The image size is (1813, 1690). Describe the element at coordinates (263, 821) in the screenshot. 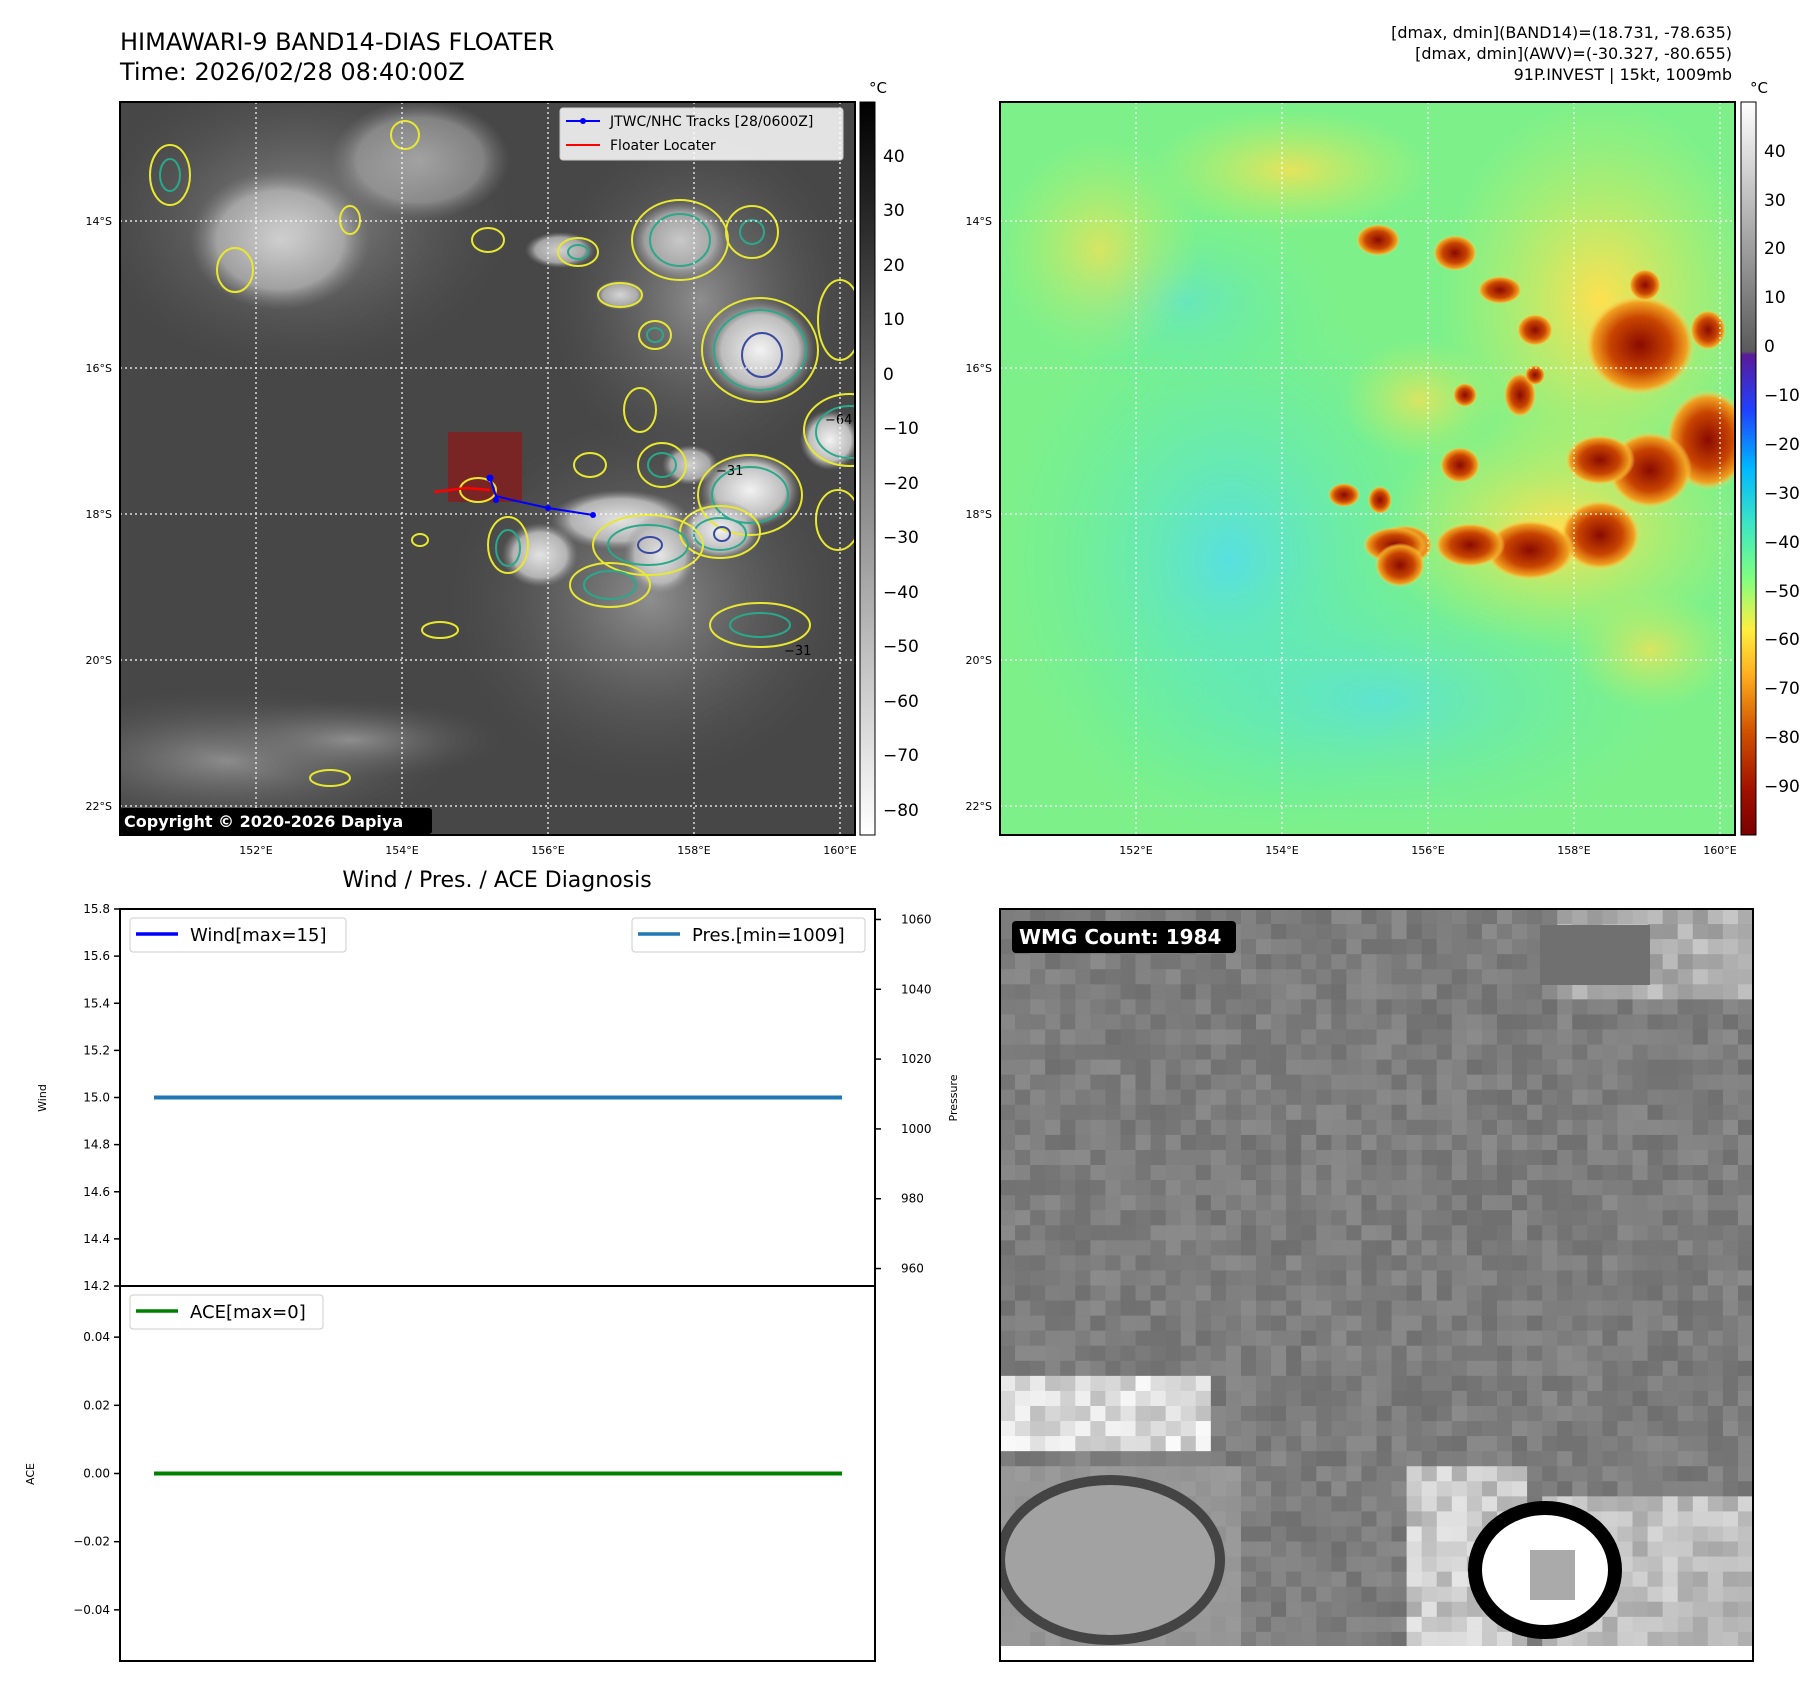

I see `copyright-text: Copyright © 2020-2026 Dapiya` at that location.